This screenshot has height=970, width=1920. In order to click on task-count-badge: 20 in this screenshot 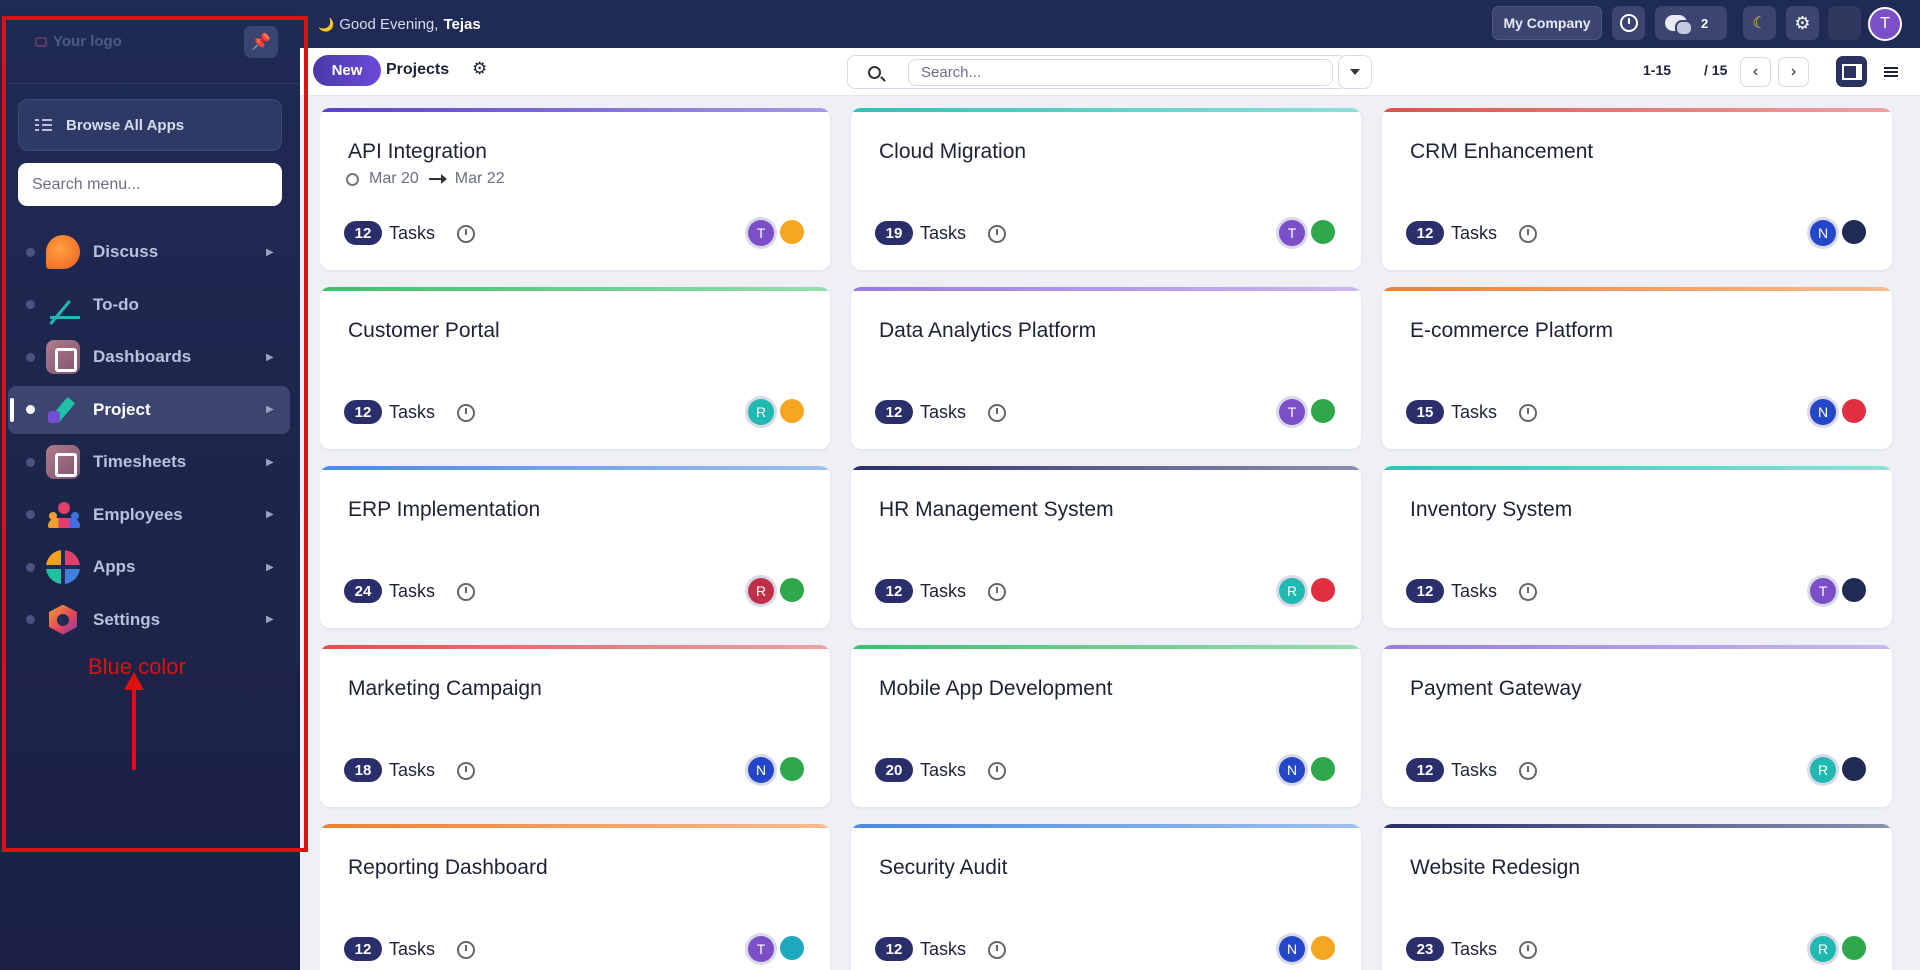, I will do `click(894, 770)`.